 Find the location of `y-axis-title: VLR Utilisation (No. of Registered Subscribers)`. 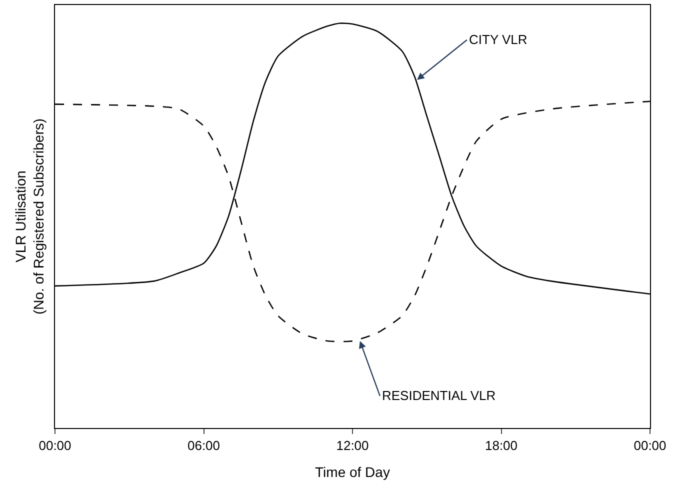

y-axis-title: VLR Utilisation (No. of Registered Subscribers) is located at coordinates (29, 216).